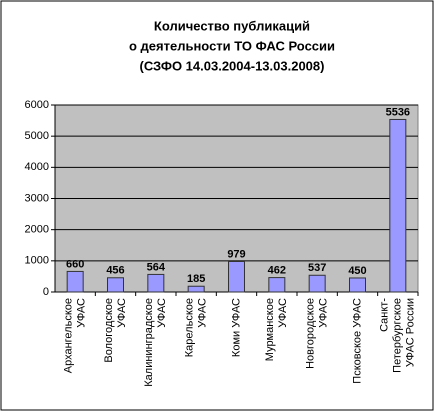  What do you see at coordinates (69, 335) in the screenshot?
I see `x-tick-label: Архангельское` at bounding box center [69, 335].